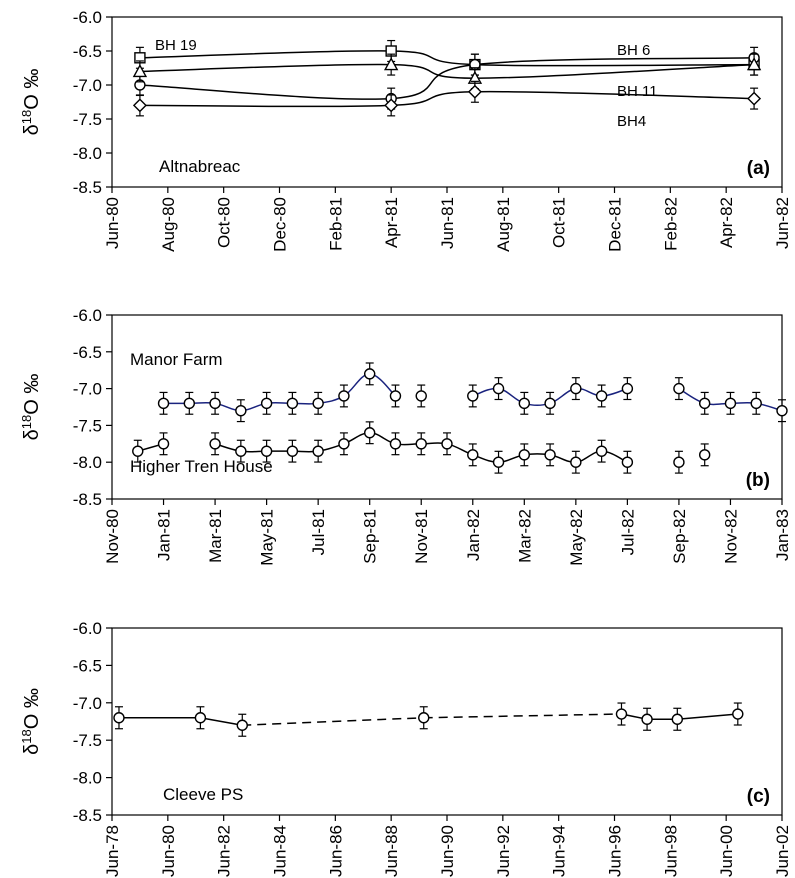  Describe the element at coordinates (758, 480) in the screenshot. I see `panel-label: (b)` at that location.